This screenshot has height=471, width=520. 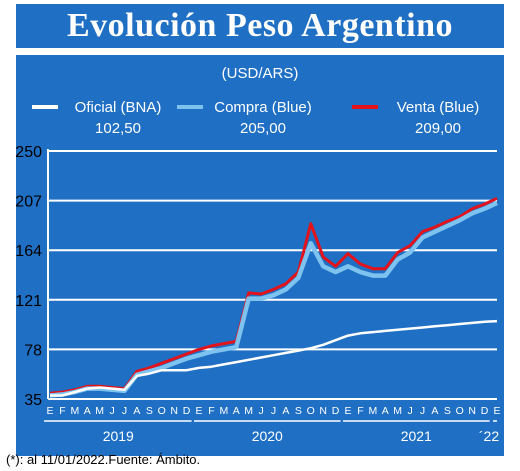 What do you see at coordinates (460, 411) in the screenshot?
I see `x-tick-label-33: O` at bounding box center [460, 411].